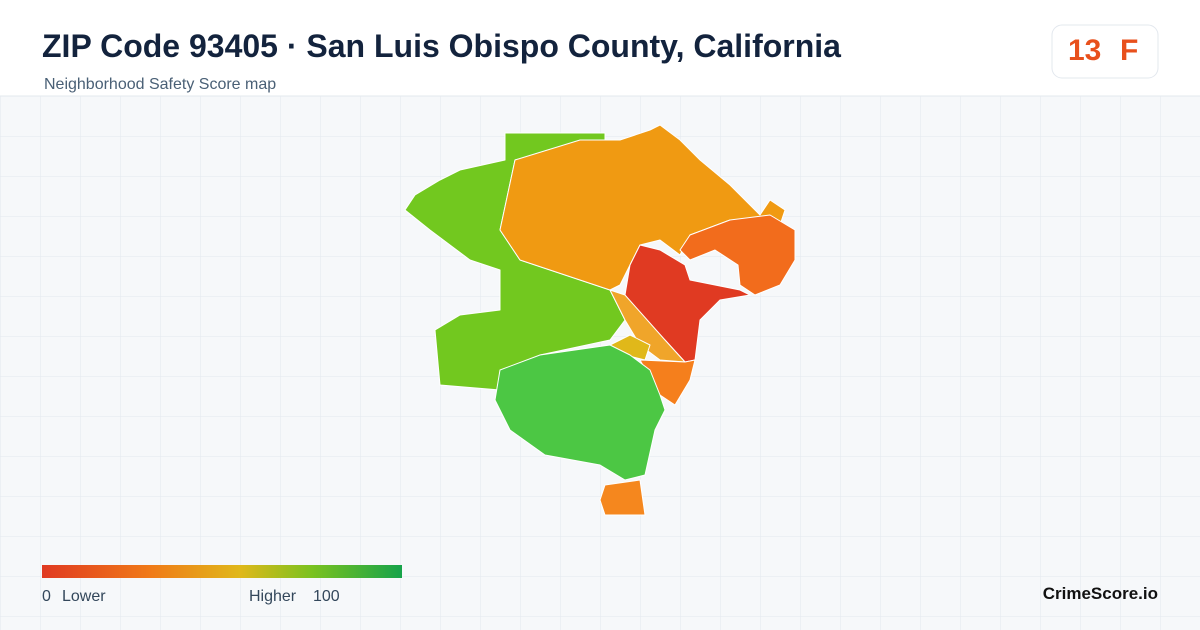  What do you see at coordinates (1105, 51) in the screenshot?
I see `score-badge` at bounding box center [1105, 51].